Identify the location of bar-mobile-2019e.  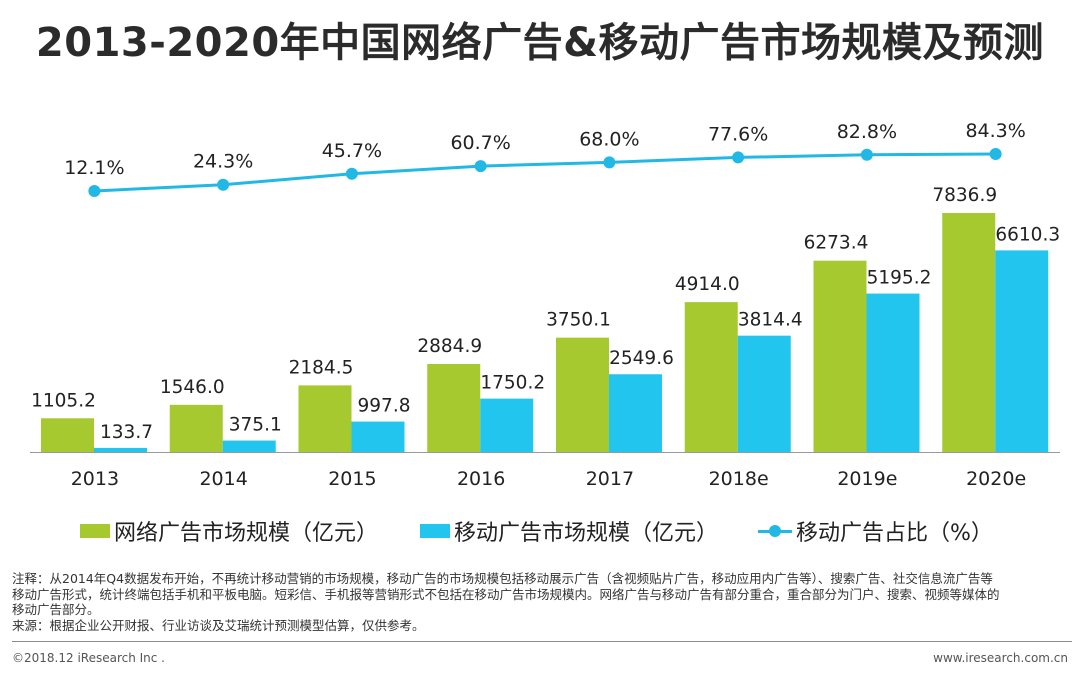
(893, 372).